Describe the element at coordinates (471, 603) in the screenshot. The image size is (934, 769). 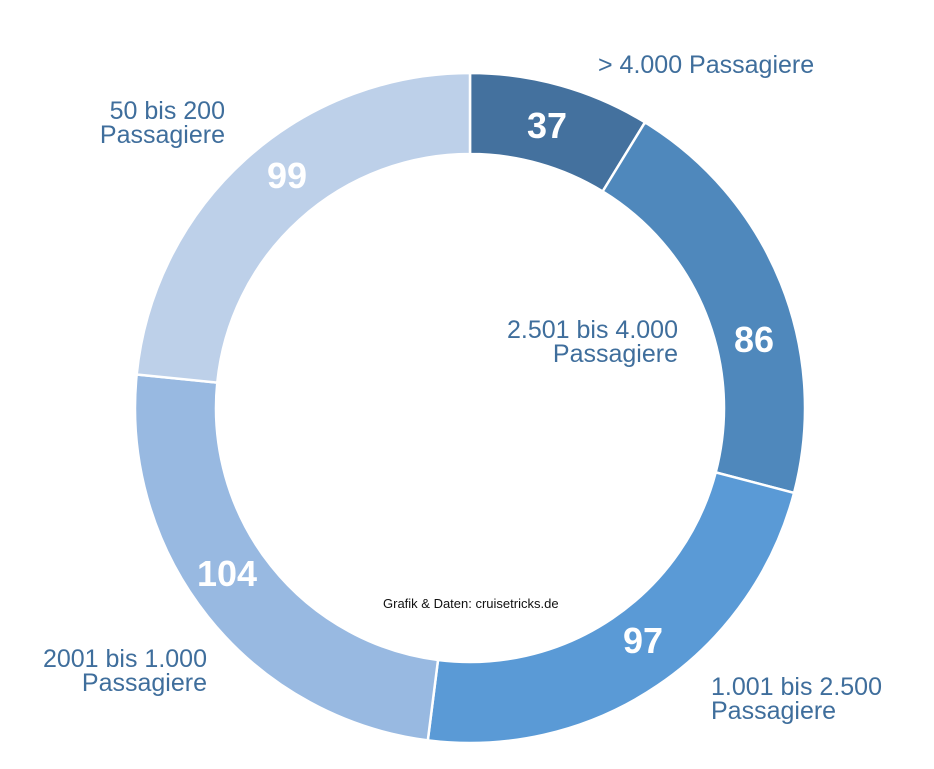
I see `source-credit: Grafik & Daten: cruisetricks.de` at that location.